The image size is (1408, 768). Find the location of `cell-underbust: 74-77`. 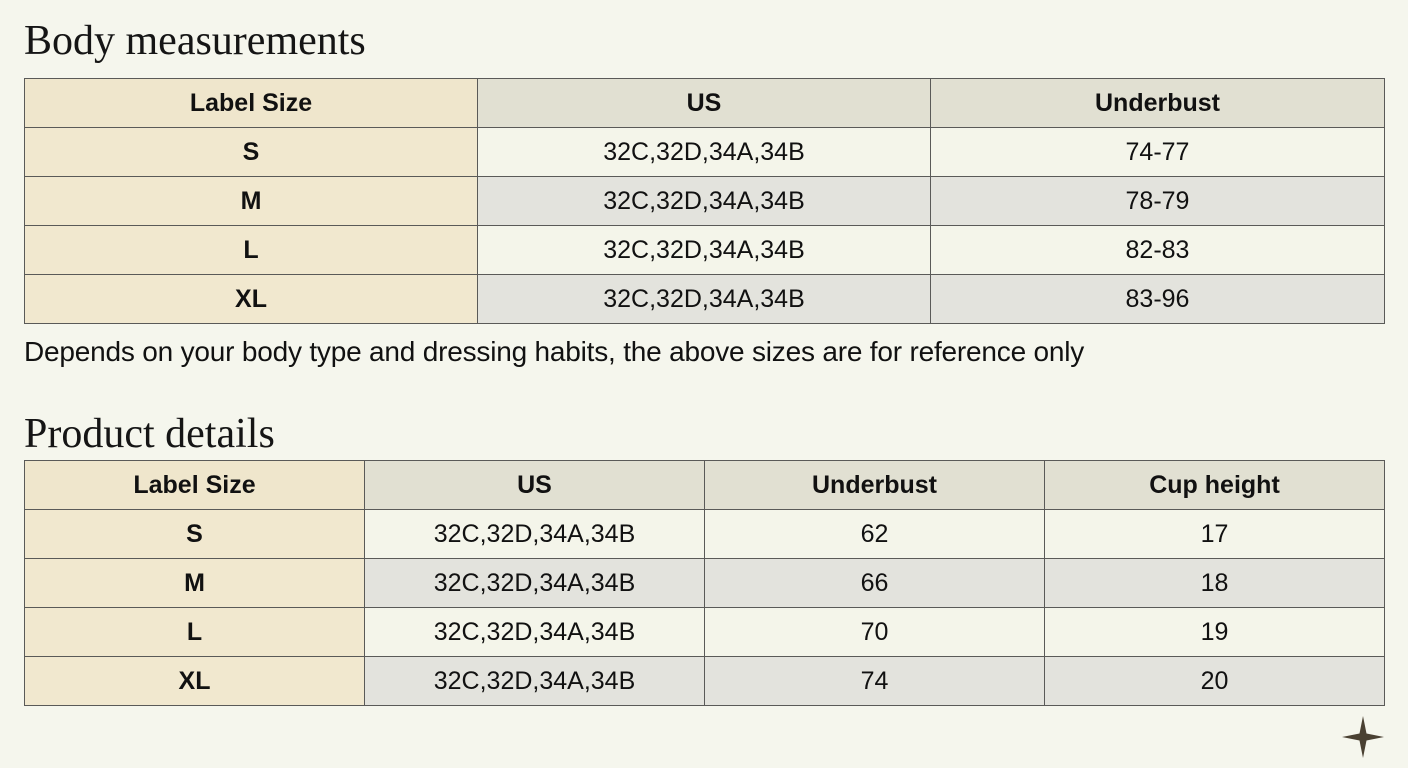

cell-underbust: 74-77 is located at coordinates (1157, 152).